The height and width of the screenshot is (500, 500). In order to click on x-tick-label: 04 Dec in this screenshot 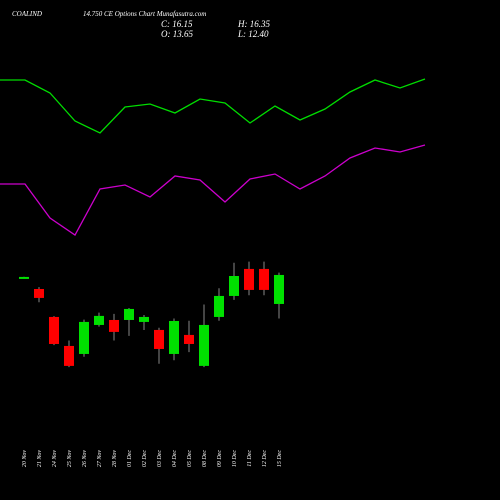, I will do `click(174, 458)`.